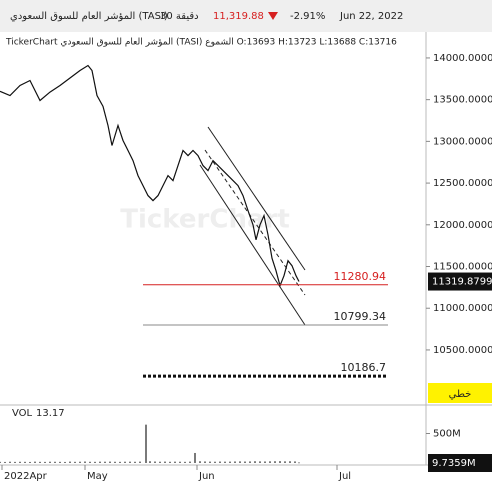 This screenshot has height=483, width=492. What do you see at coordinates (462, 350) in the screenshot?
I see `y-tick-label: 10500.0000` at bounding box center [462, 350].